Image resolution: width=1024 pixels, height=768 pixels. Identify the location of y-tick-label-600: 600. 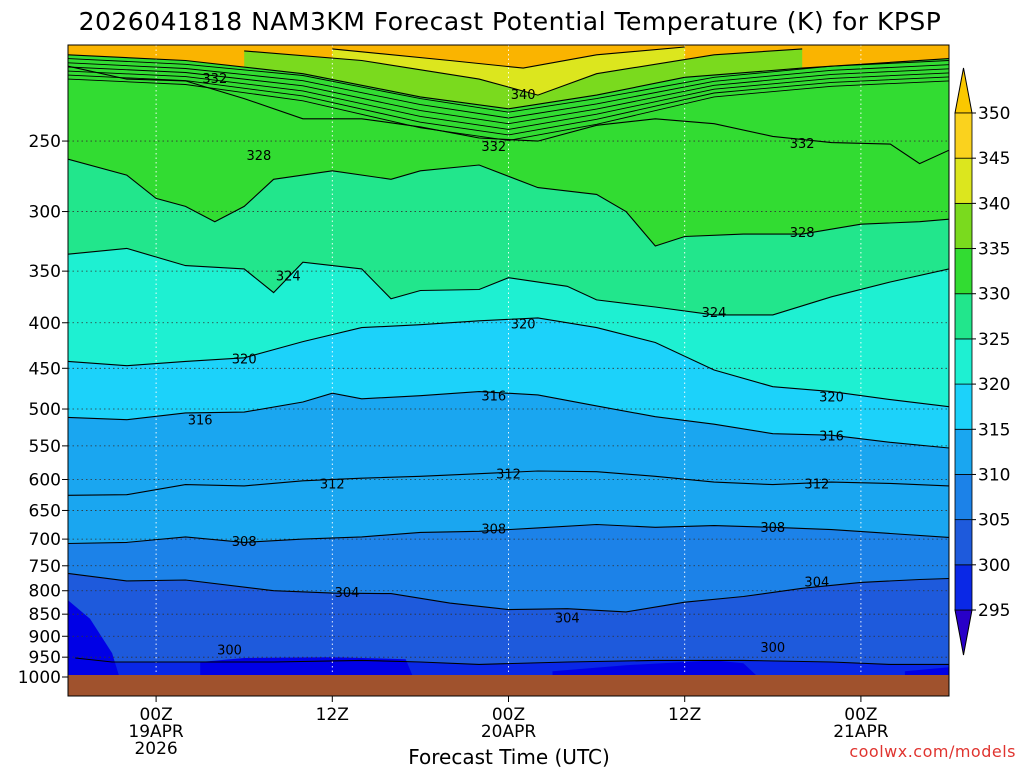
(45, 481).